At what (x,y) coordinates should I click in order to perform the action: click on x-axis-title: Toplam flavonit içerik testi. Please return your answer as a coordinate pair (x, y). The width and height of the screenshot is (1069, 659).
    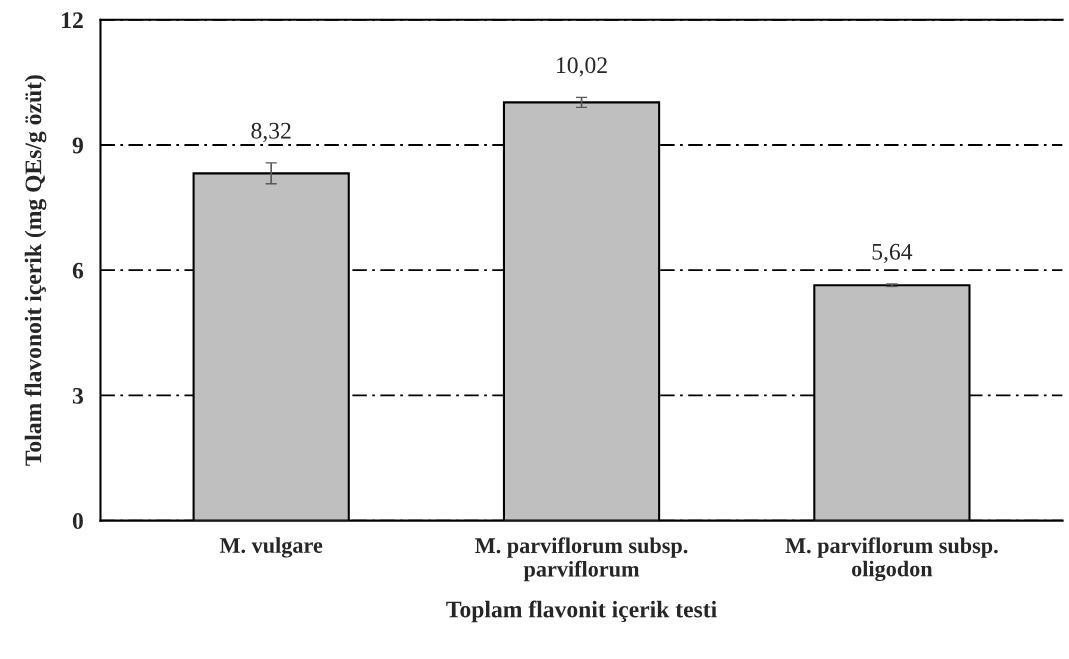
    Looking at the image, I should click on (581, 611).